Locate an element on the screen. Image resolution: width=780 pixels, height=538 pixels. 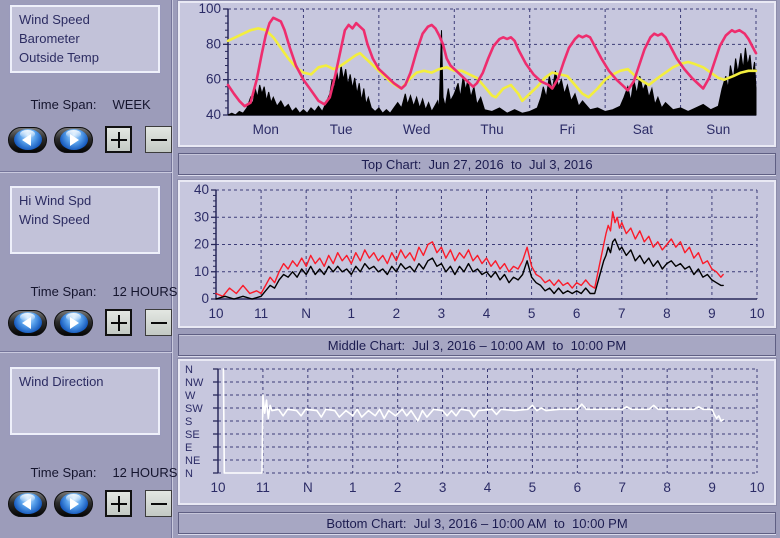
svg-text: 0 is located at coordinates (205, 298).